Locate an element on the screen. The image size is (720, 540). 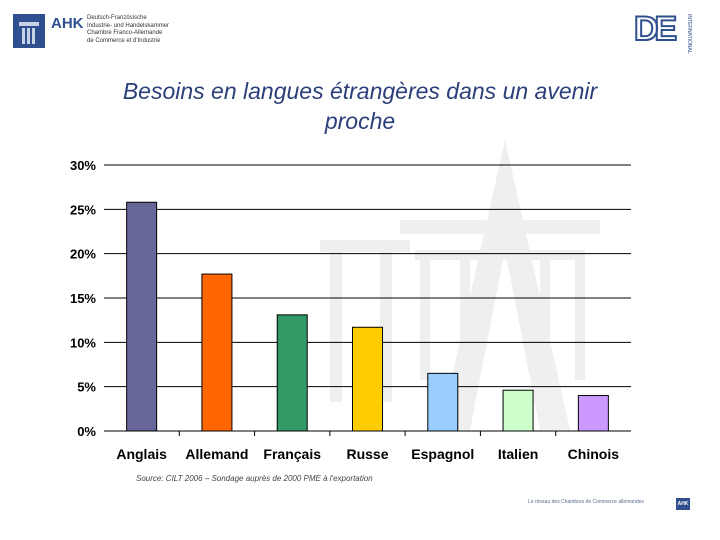
x-tick-label: Italien is located at coordinates (518, 454).